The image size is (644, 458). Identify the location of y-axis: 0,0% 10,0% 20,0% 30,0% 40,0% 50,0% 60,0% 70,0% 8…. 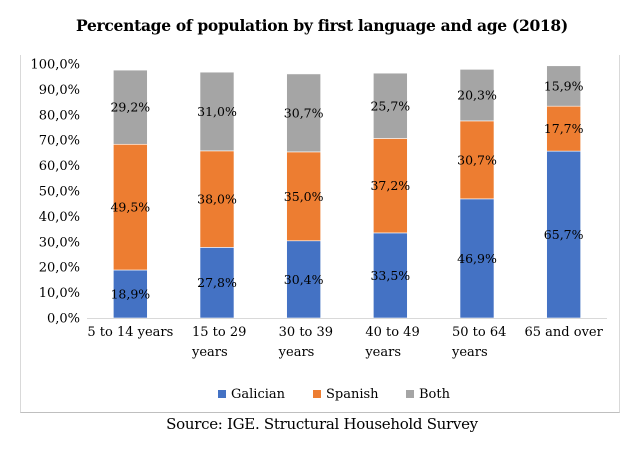
(55, 192).